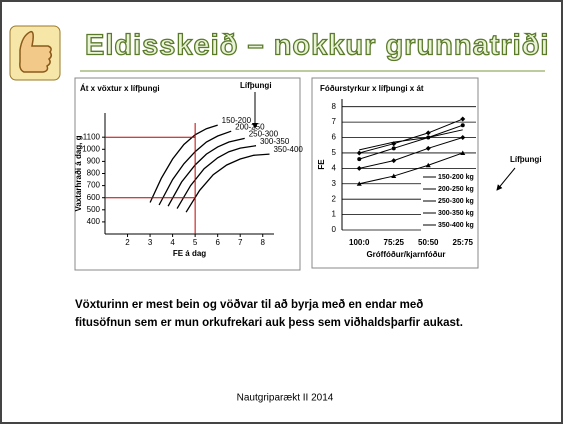  Describe the element at coordinates (394, 242) in the screenshot. I see `x-tick-label: 75:25` at that location.